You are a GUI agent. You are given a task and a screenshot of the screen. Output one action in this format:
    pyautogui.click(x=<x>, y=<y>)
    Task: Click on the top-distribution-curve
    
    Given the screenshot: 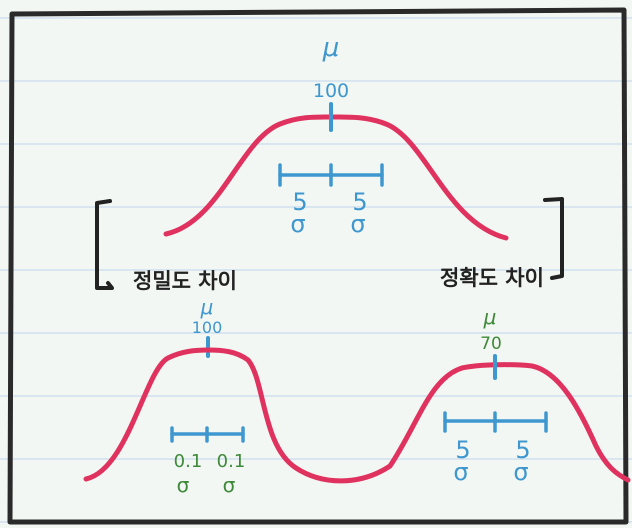 What is the action you would take?
    pyautogui.click(x=336, y=177)
    